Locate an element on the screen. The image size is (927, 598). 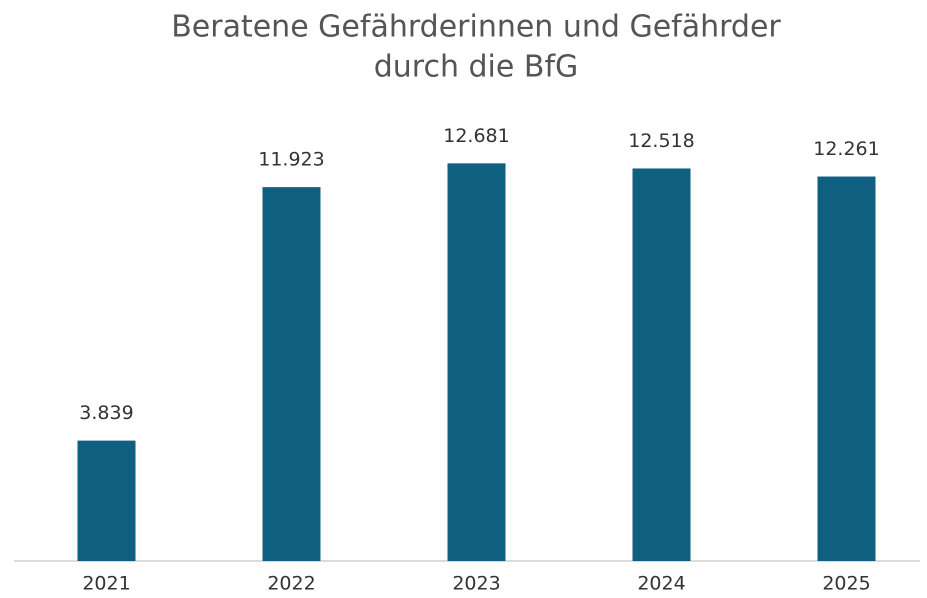
data-label: 12.518 is located at coordinates (661, 141).